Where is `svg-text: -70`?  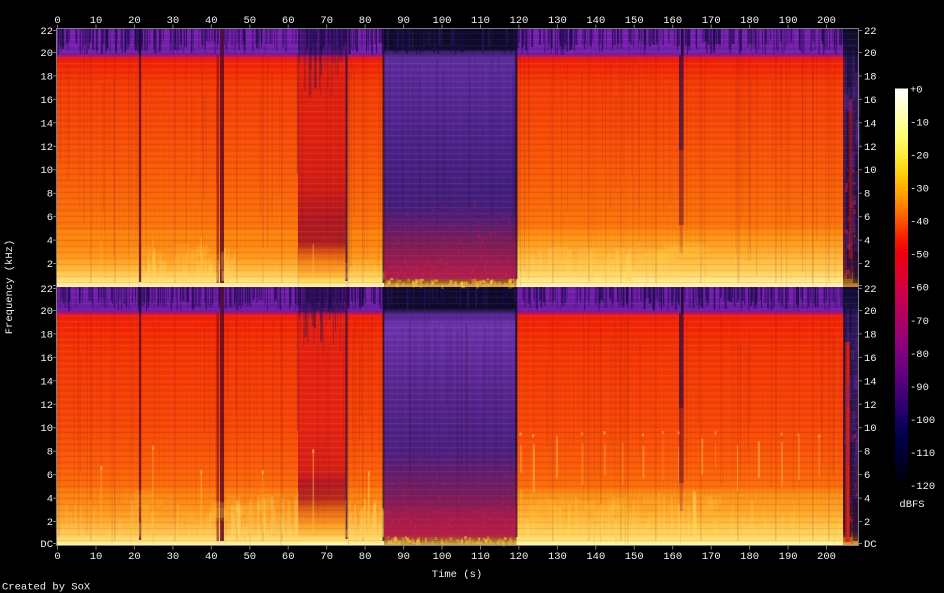
svg-text: -70 is located at coordinates (919, 322).